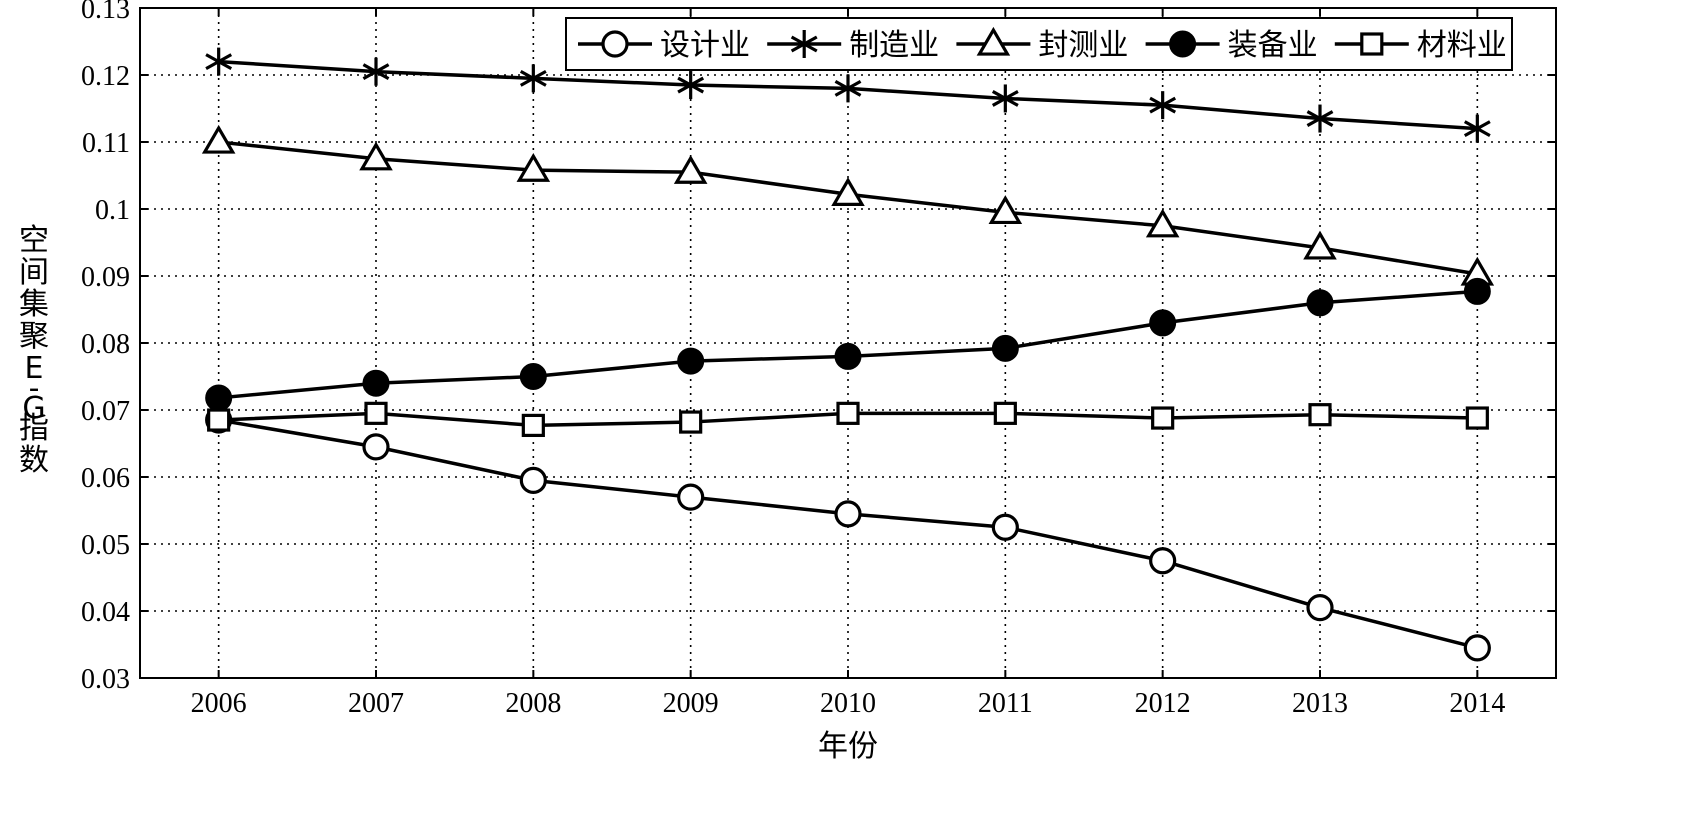  Describe the element at coordinates (105, 277) in the screenshot. I see `y-tick-label: 0.09` at that location.